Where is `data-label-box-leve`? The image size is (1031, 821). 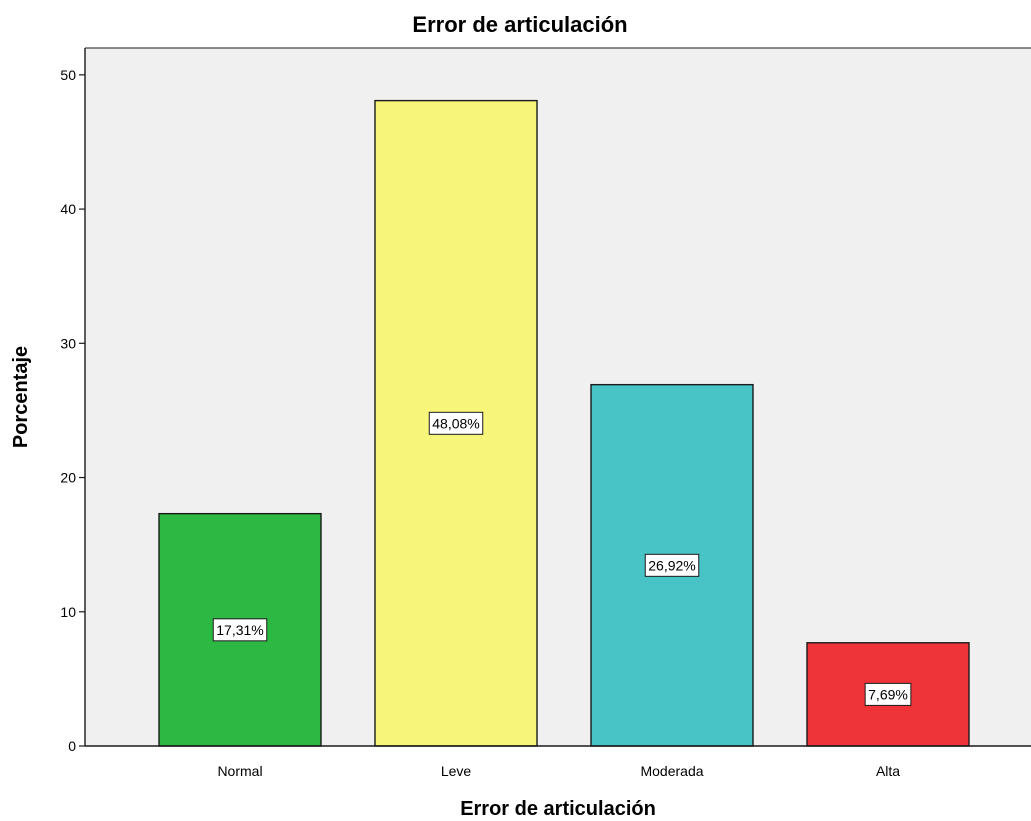 data-label-box-leve is located at coordinates (456, 423).